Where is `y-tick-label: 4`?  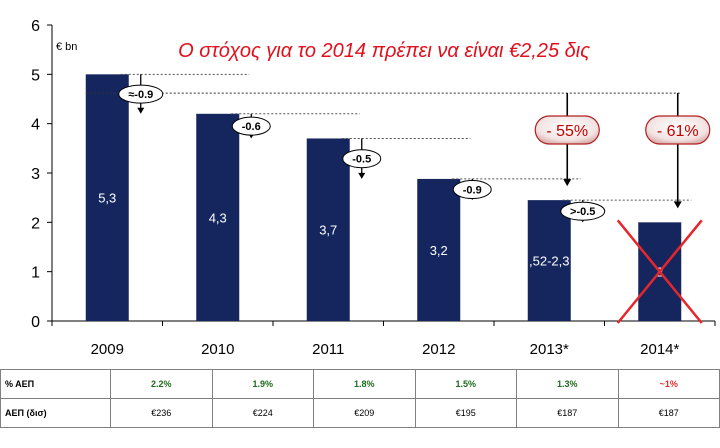
y-tick-label: 4 is located at coordinates (35, 125).